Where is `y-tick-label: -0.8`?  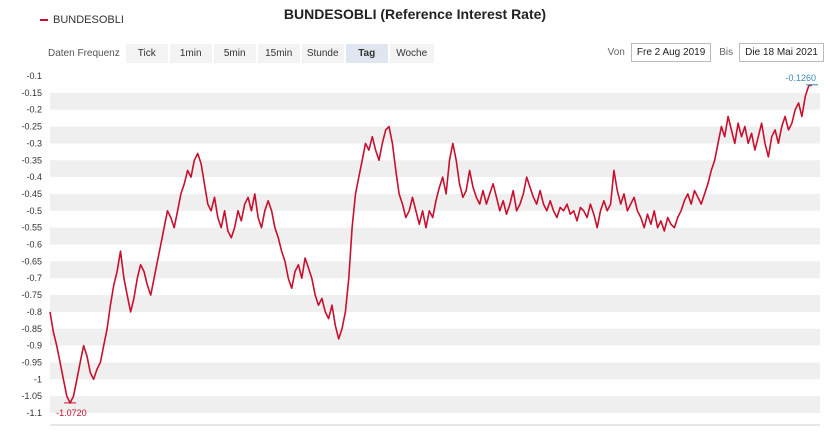 y-tick-label: -0.8 is located at coordinates (34, 312).